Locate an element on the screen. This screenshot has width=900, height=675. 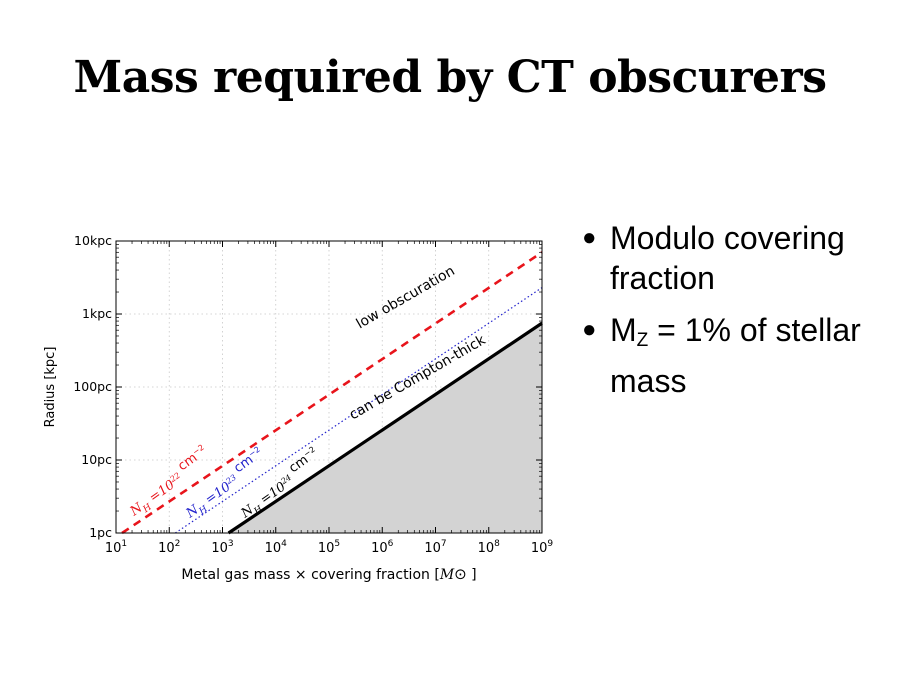
x-tick-label: 105 is located at coordinates (329, 547).